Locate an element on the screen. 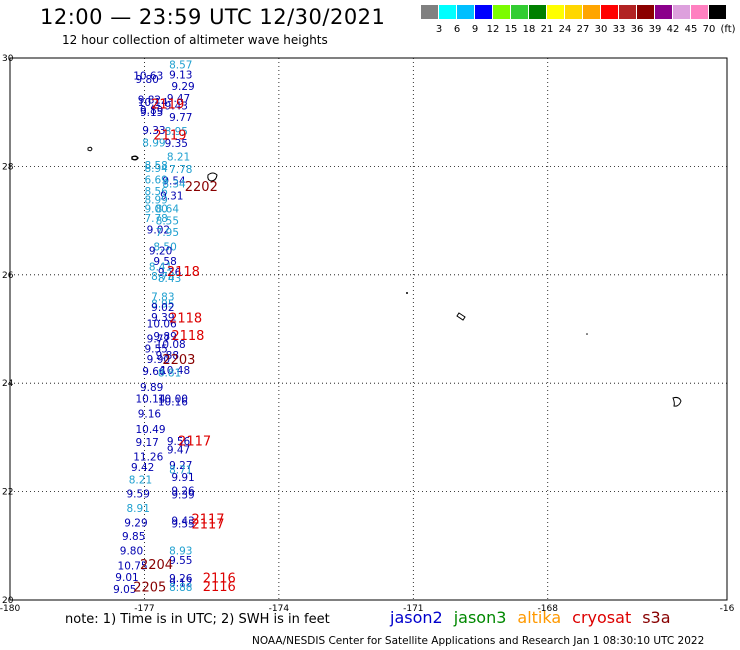 The height and width of the screenshot is (650, 740). wave-height-value: 6.69 is located at coordinates (155, 181).